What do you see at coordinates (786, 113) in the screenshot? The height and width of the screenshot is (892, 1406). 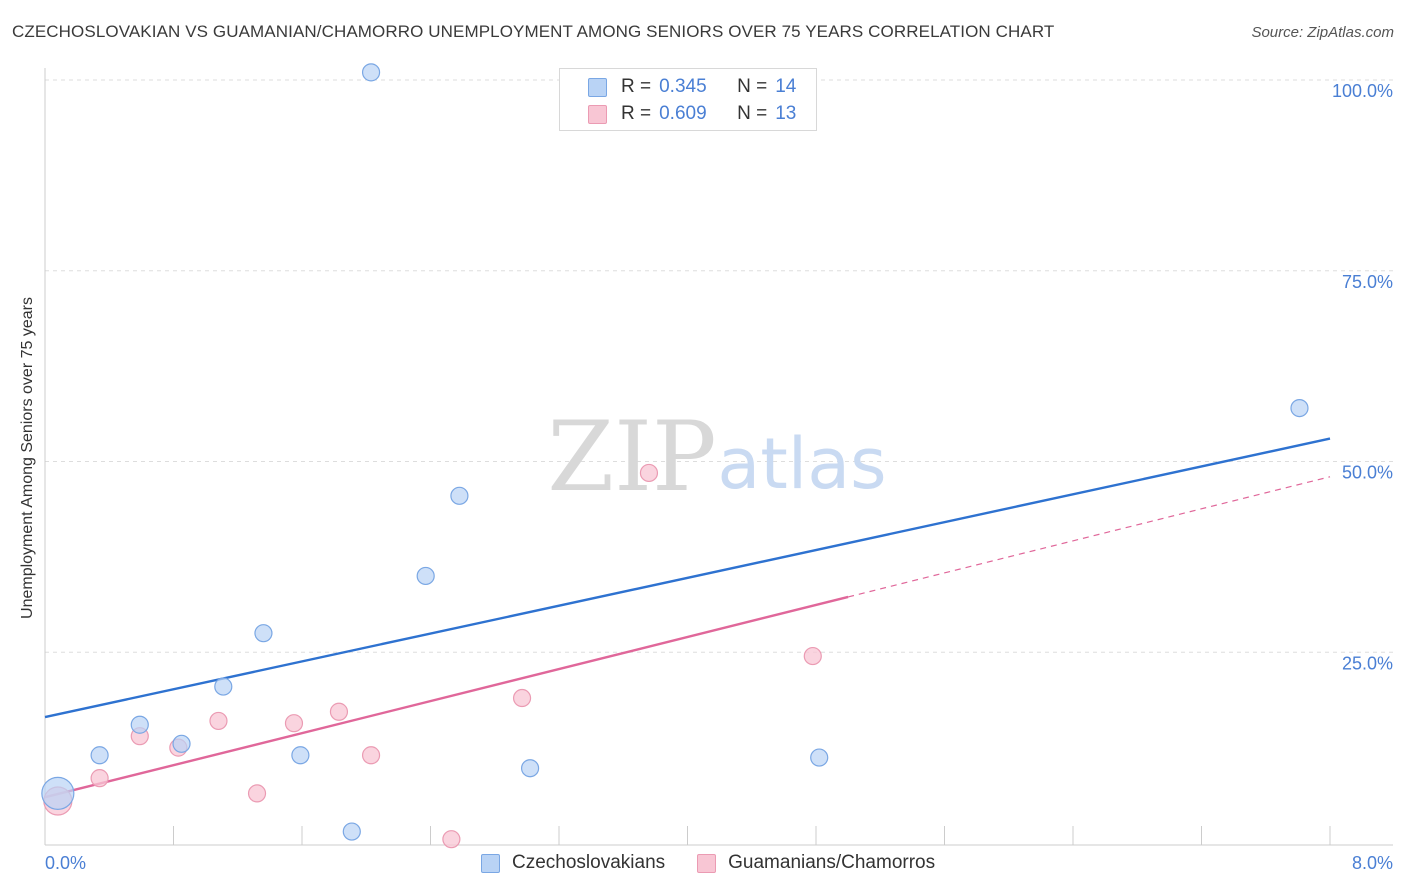 I see `legend-n-value: 13` at bounding box center [786, 113].